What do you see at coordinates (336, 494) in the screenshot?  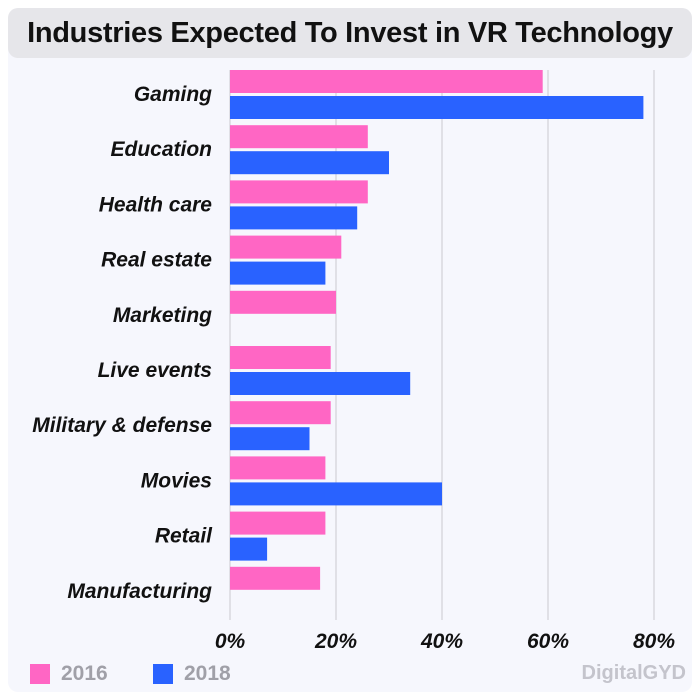 I see `bar-2018-movies` at bounding box center [336, 494].